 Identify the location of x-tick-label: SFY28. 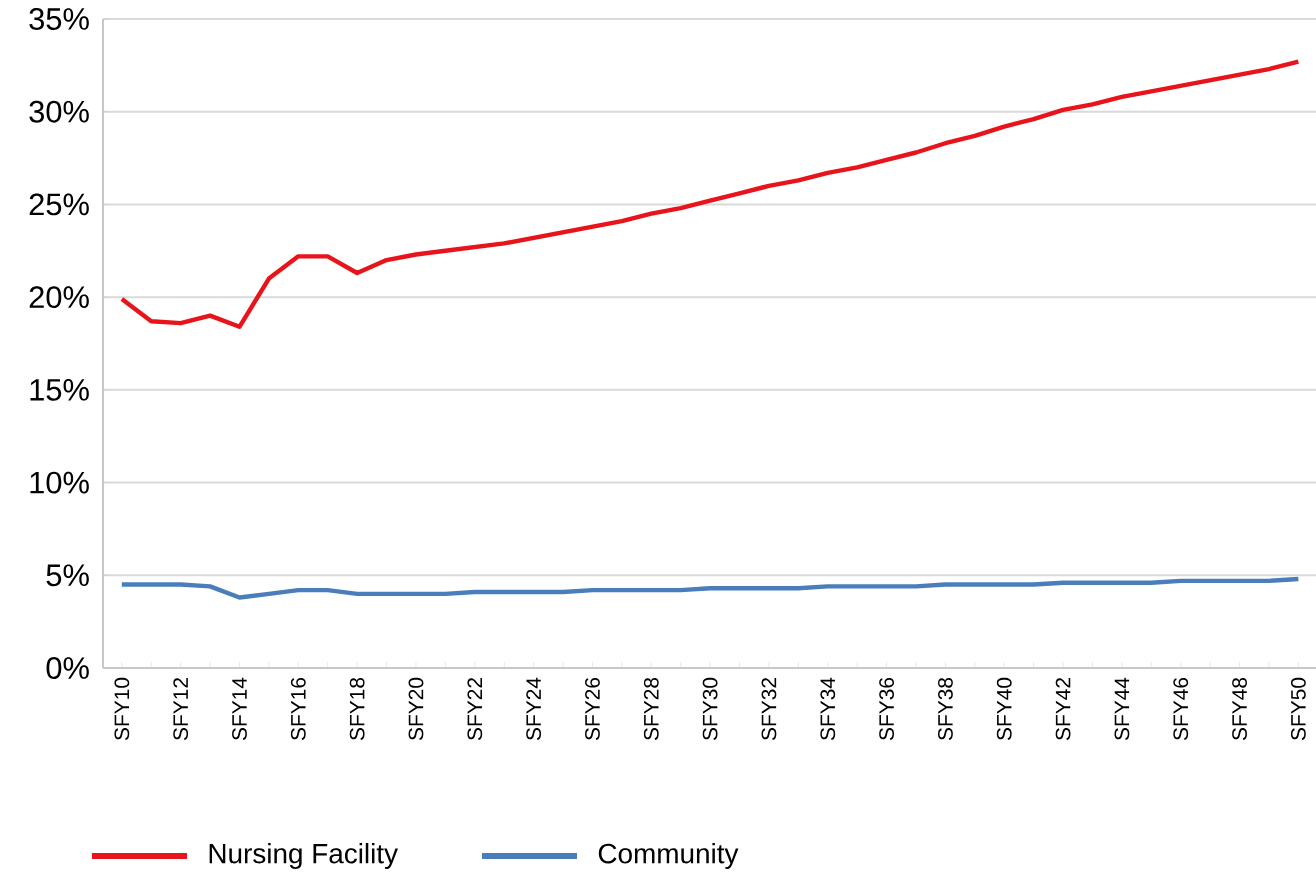
(651, 709).